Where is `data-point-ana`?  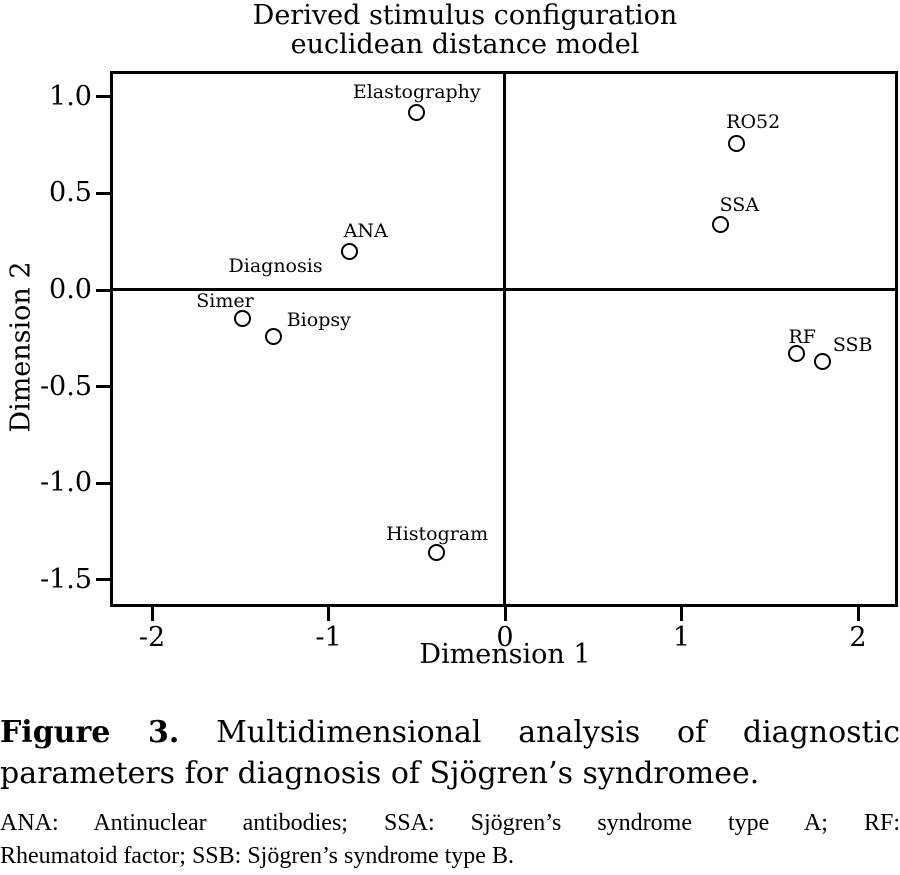
data-point-ana is located at coordinates (350, 251).